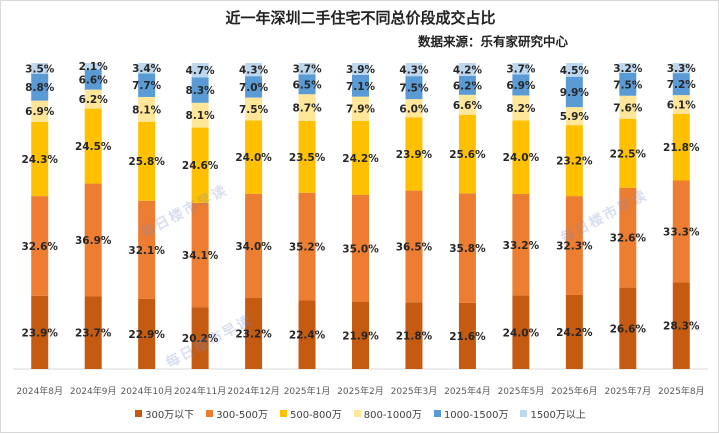 Image resolution: width=719 pixels, height=434 pixels. Describe the element at coordinates (414, 337) in the screenshot. I see `data-label: 21.8%` at that location.